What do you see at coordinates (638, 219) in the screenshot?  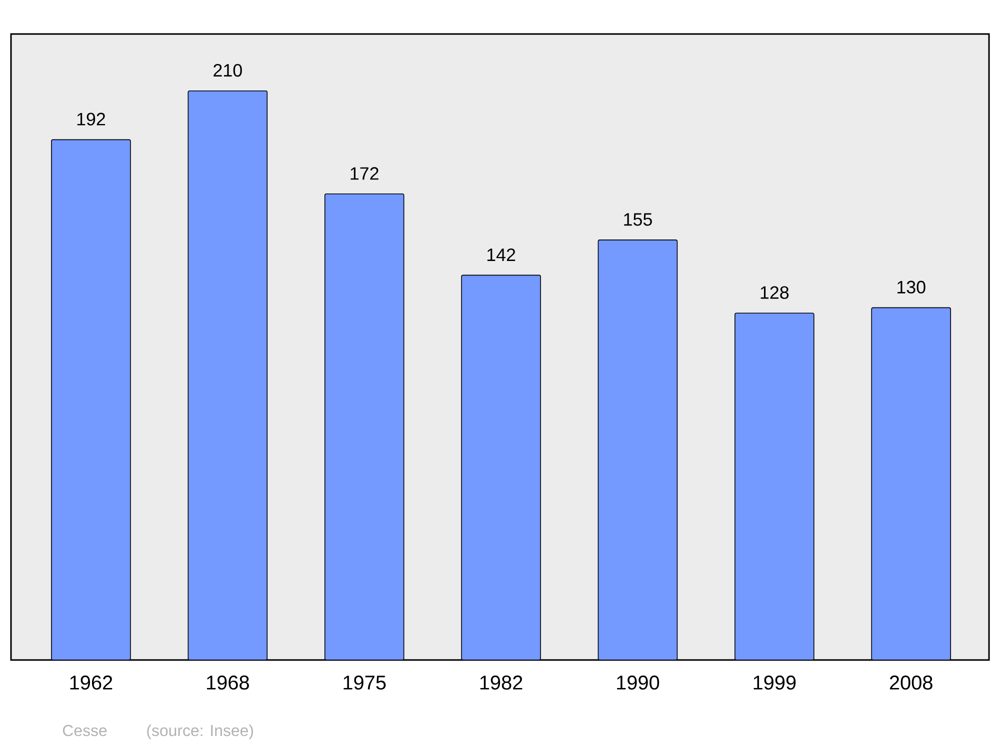 I see `data-label: 155` at bounding box center [638, 219].